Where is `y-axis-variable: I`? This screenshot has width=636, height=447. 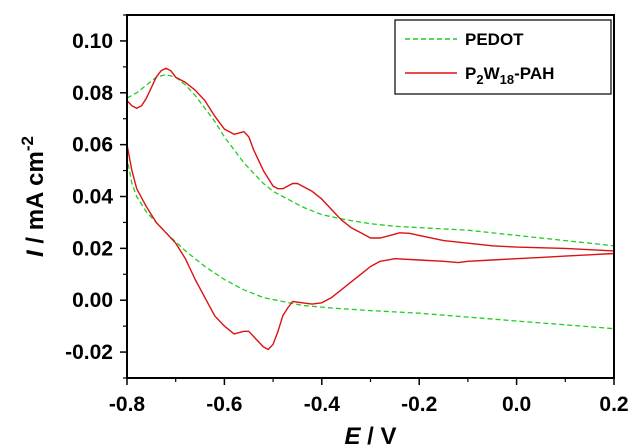
y-axis-variable: I is located at coordinates (35, 253).